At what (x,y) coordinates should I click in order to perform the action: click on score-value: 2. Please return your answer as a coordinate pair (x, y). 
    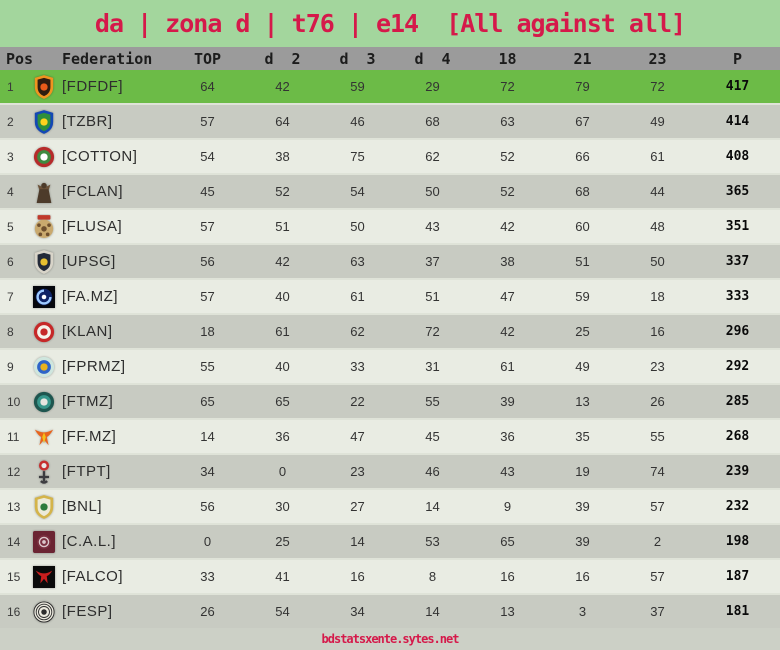
    Looking at the image, I should click on (657, 541).